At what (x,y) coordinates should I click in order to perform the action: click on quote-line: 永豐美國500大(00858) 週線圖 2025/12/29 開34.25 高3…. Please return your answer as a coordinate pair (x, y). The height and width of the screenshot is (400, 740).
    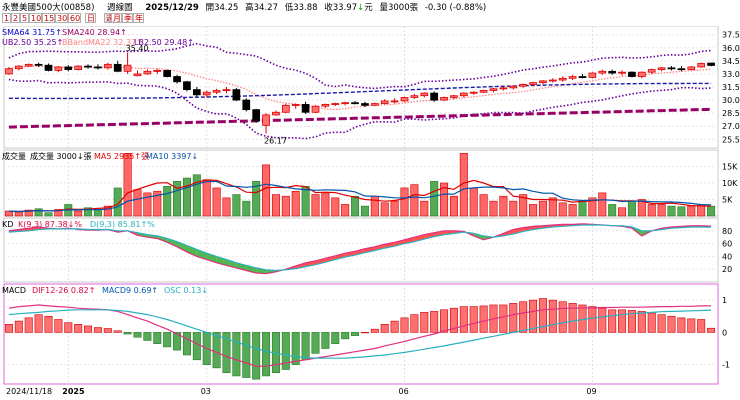
    Looking at the image, I should click on (244, 7).